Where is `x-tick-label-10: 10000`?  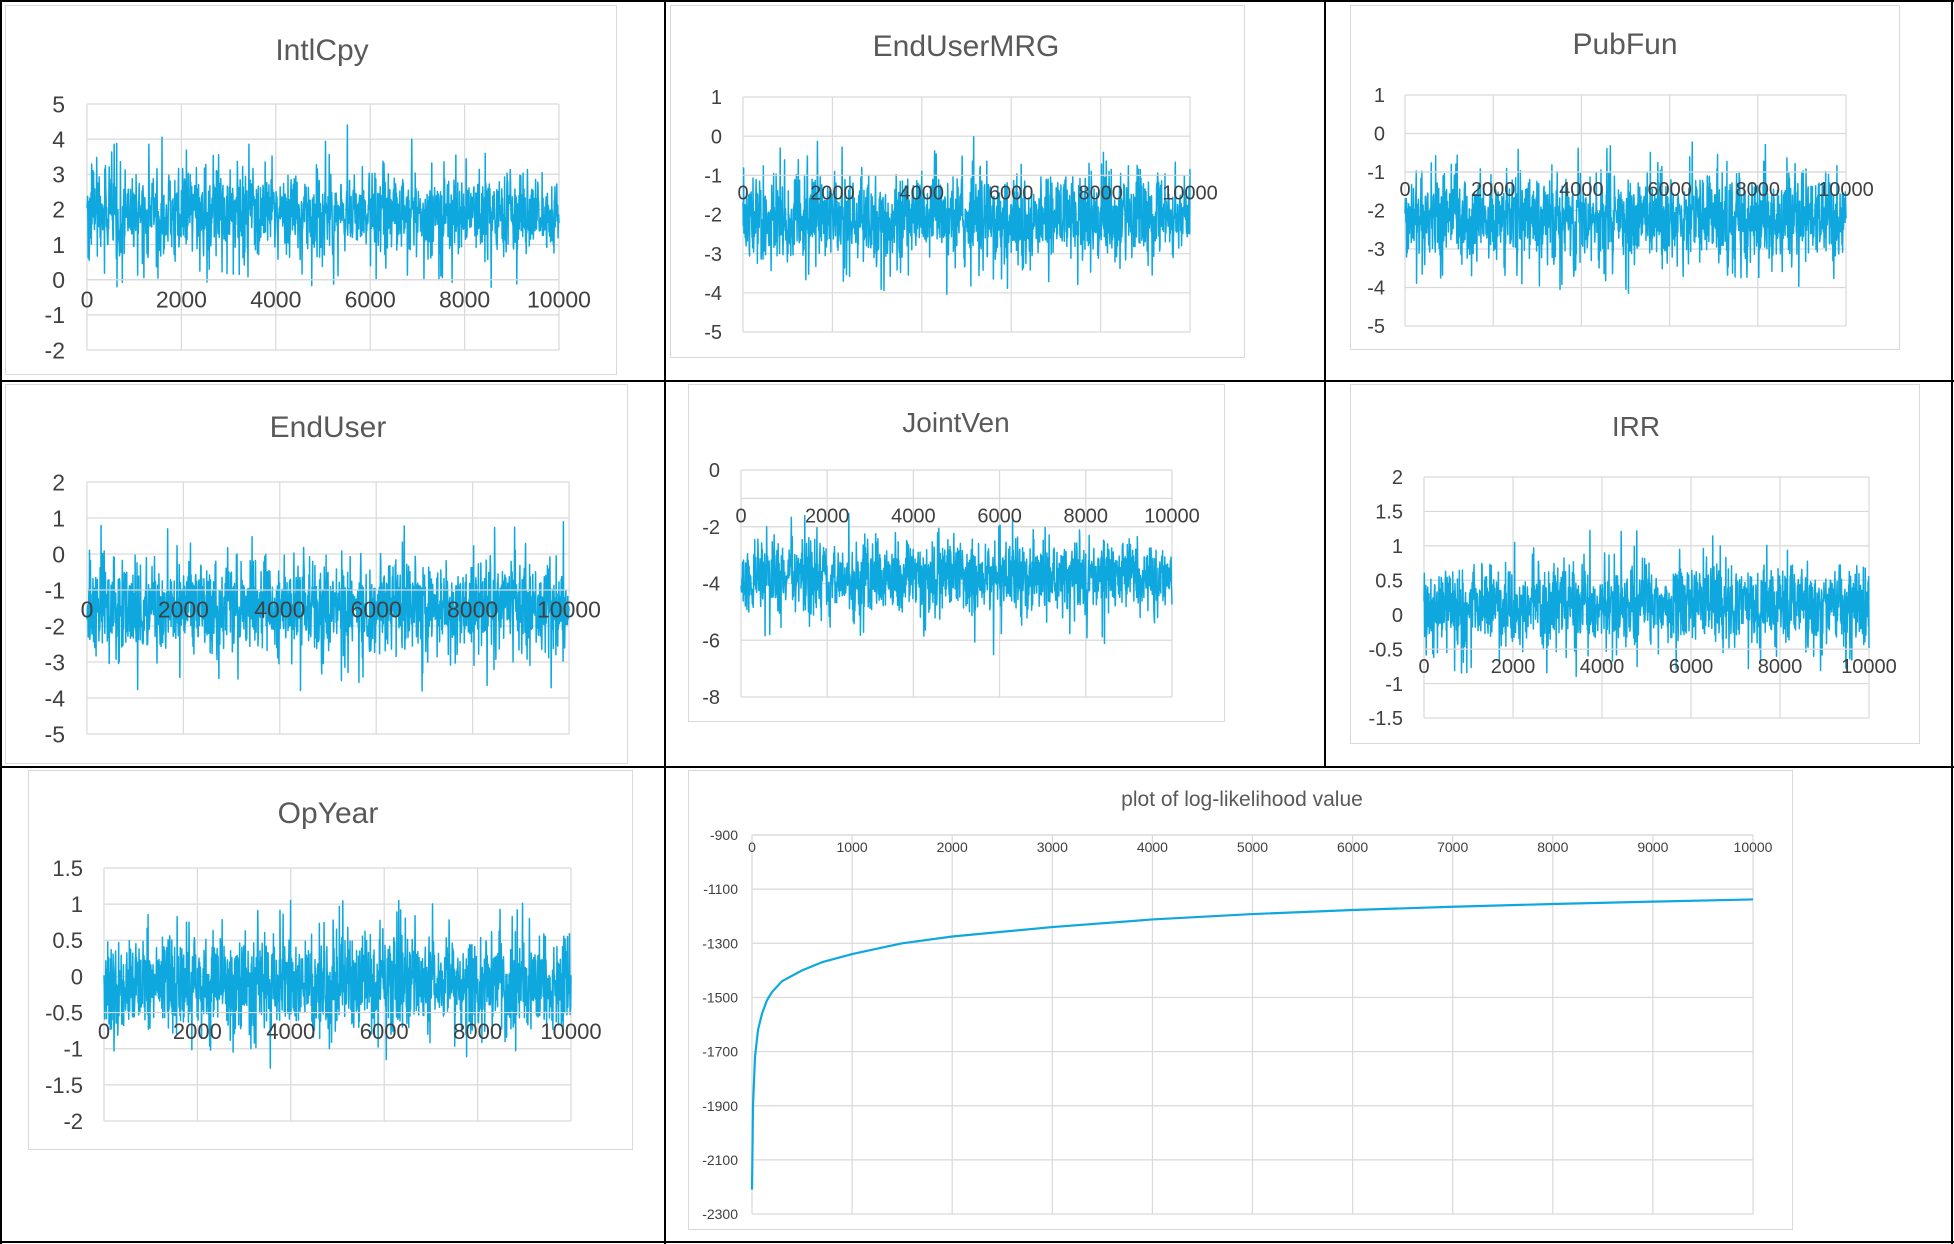
x-tick-label-10: 10000 is located at coordinates (1753, 847).